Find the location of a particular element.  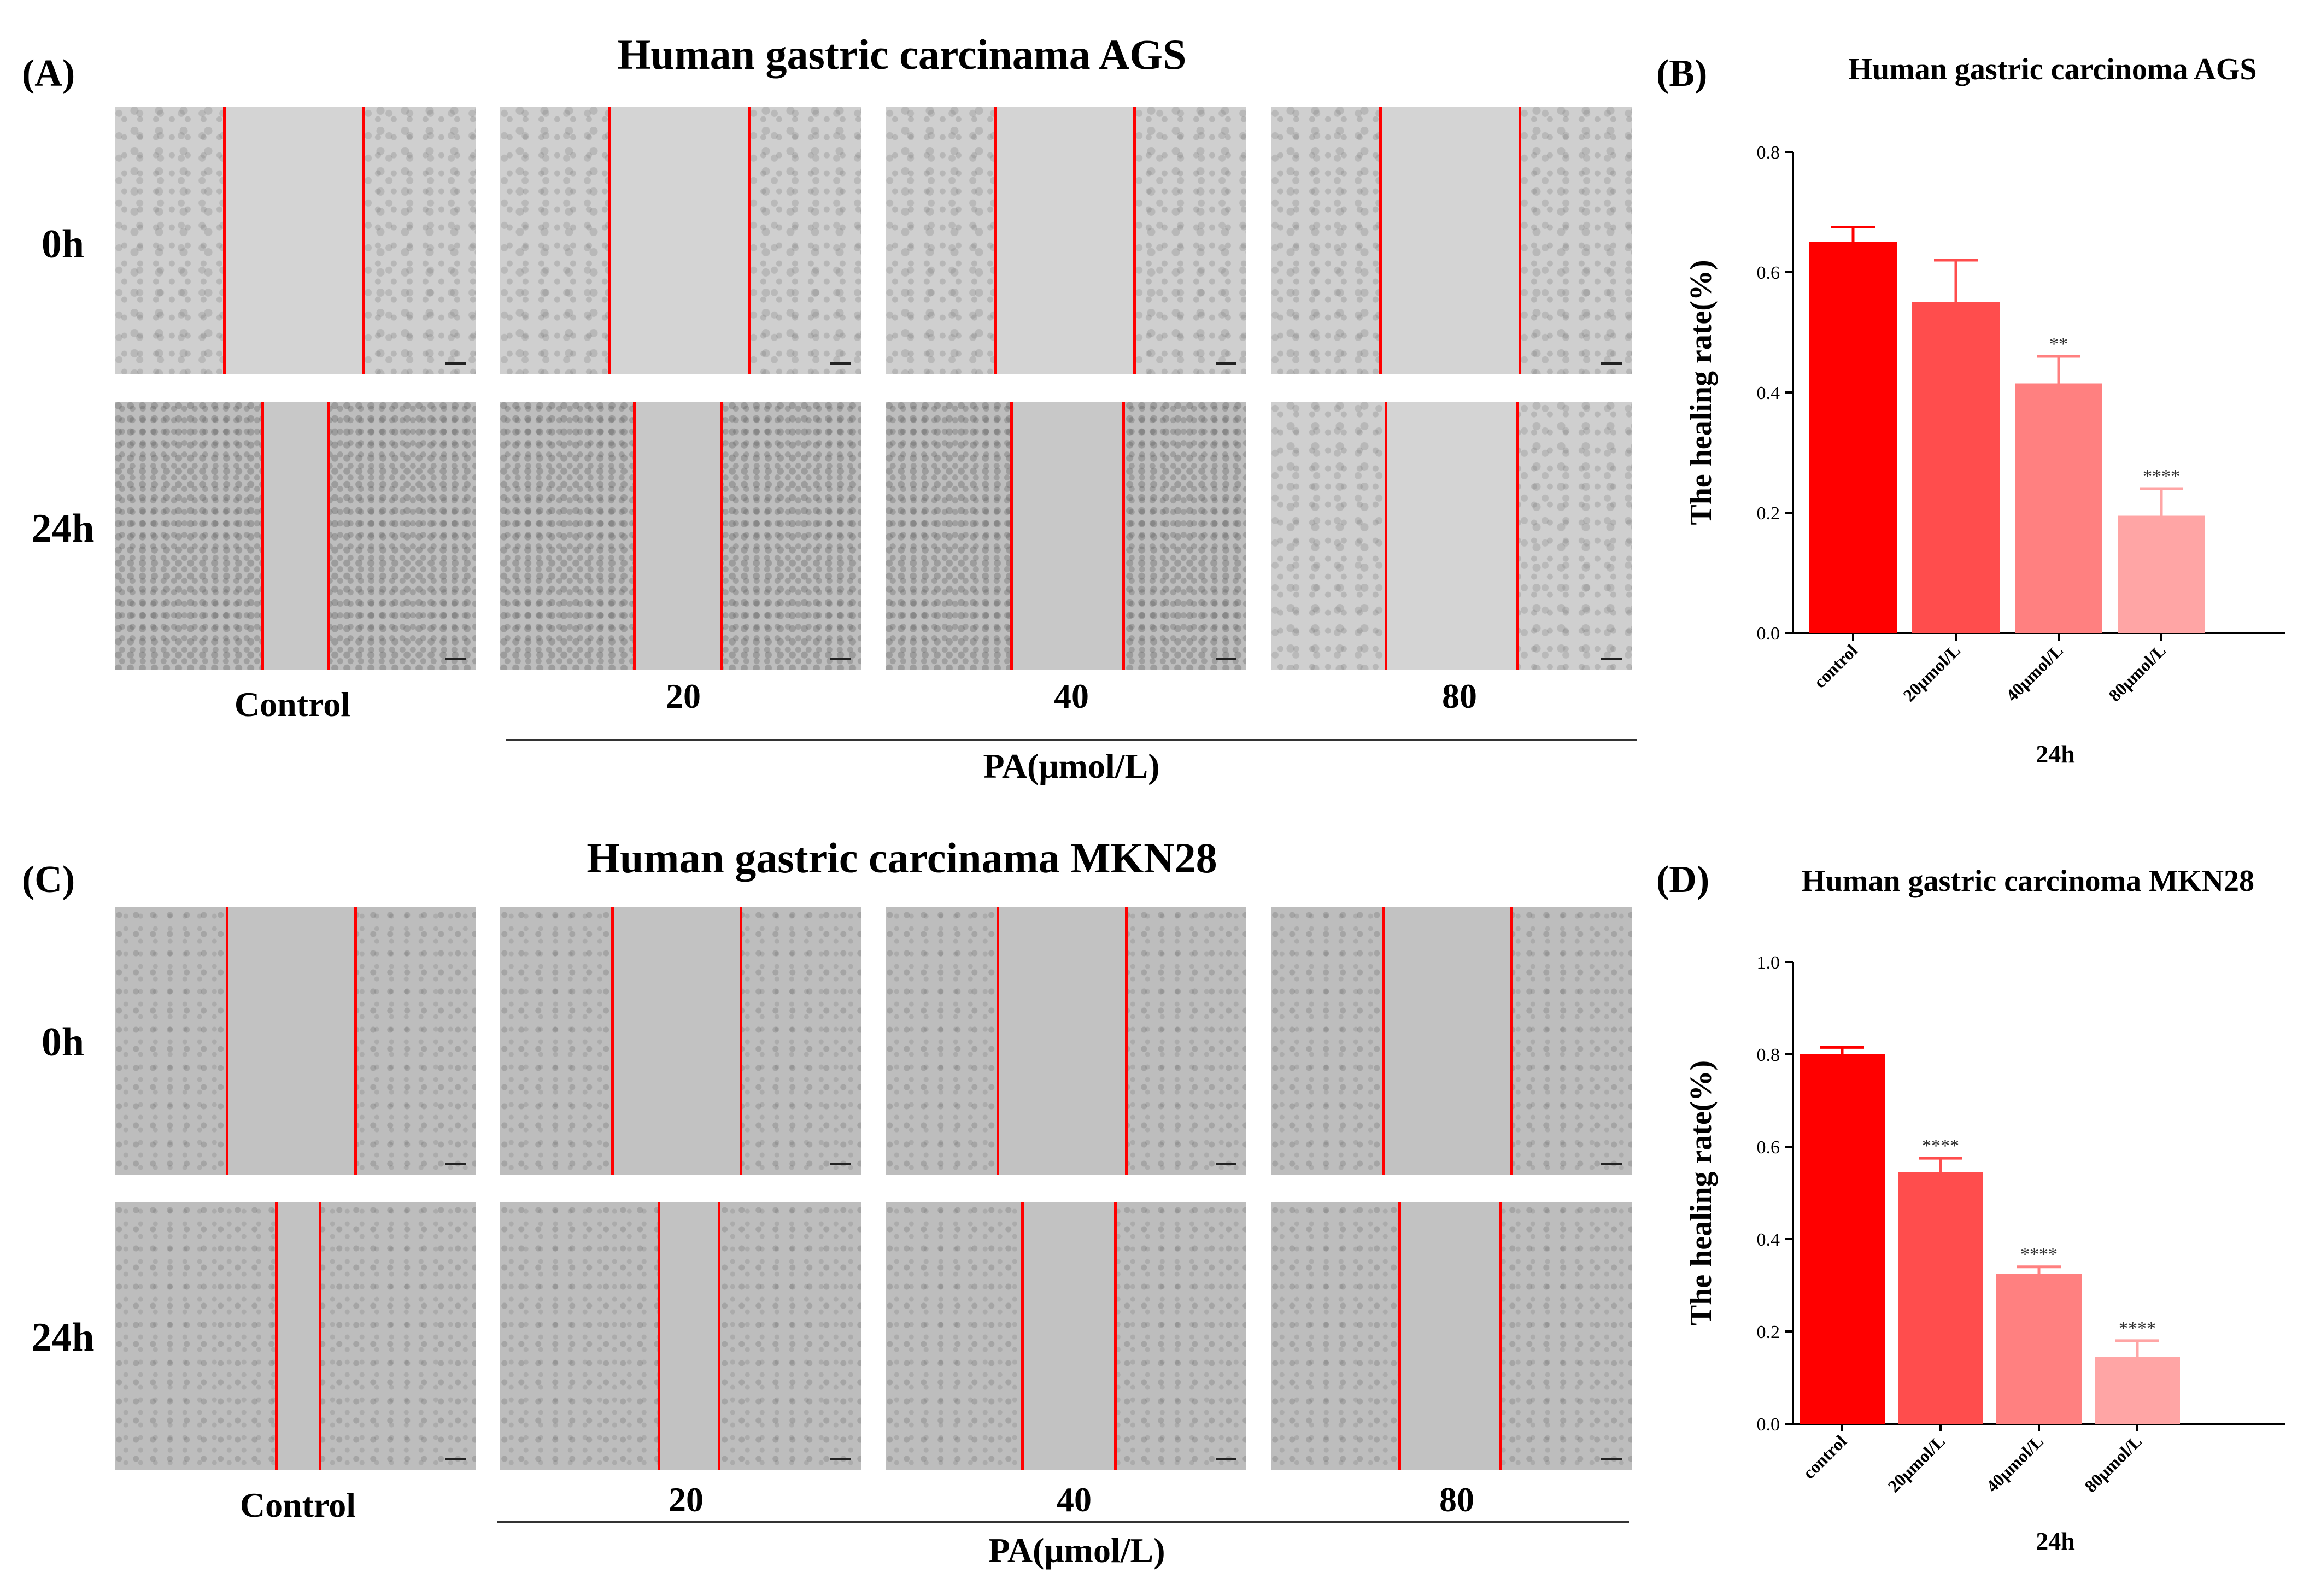

x-tick-label: 20μmol/L is located at coordinates (1931, 672).